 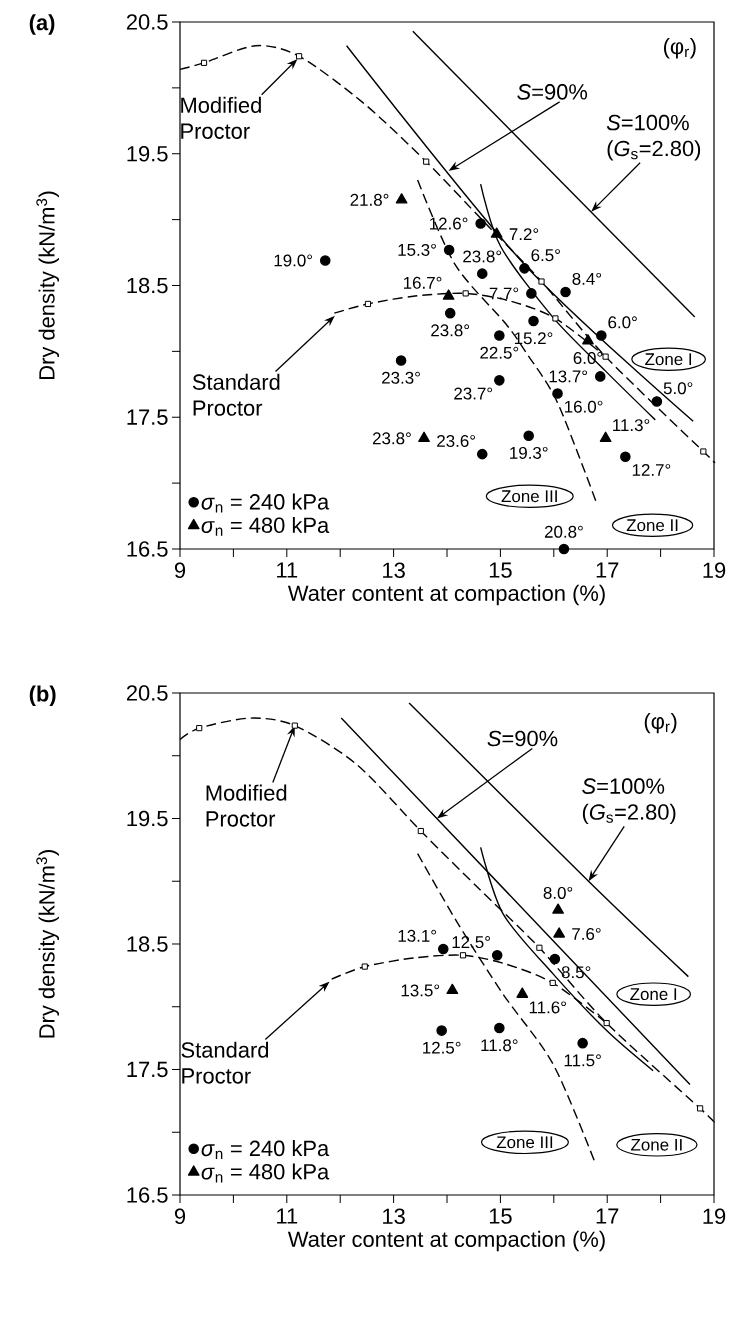 I want to click on annotation: 23.7°, so click(x=473, y=393).